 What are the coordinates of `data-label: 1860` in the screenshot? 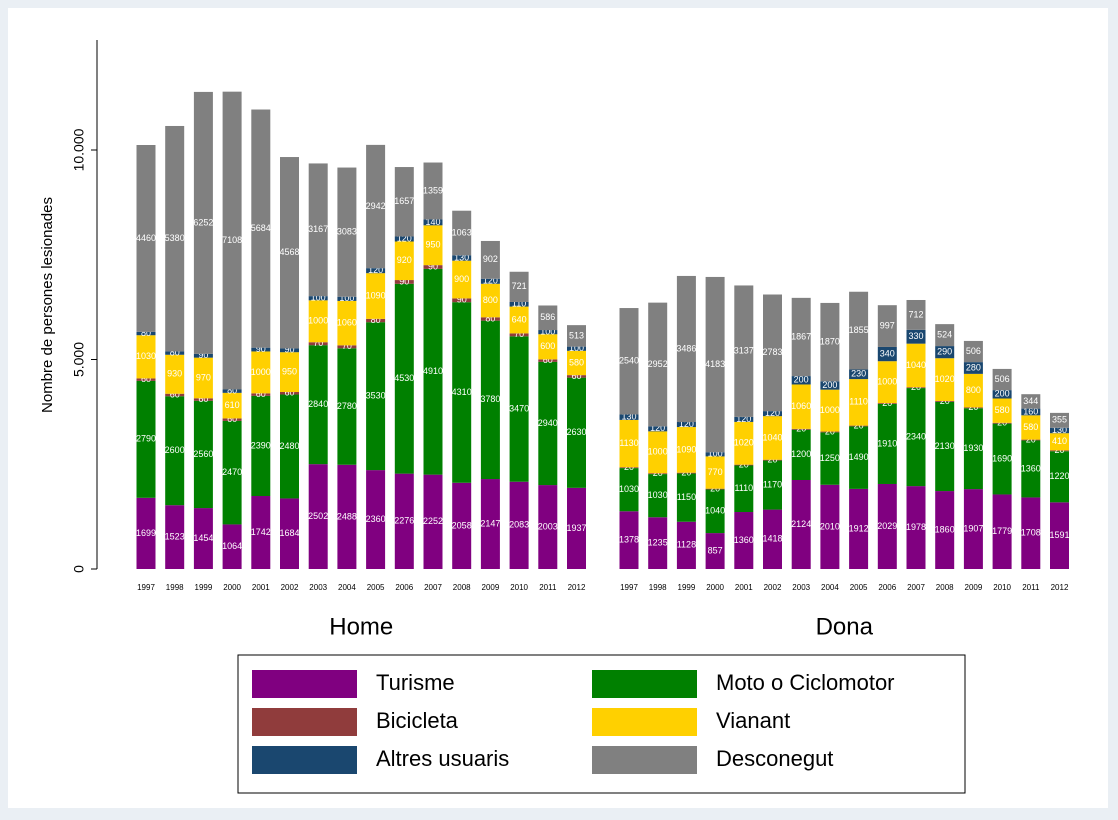 It's located at (945, 529).